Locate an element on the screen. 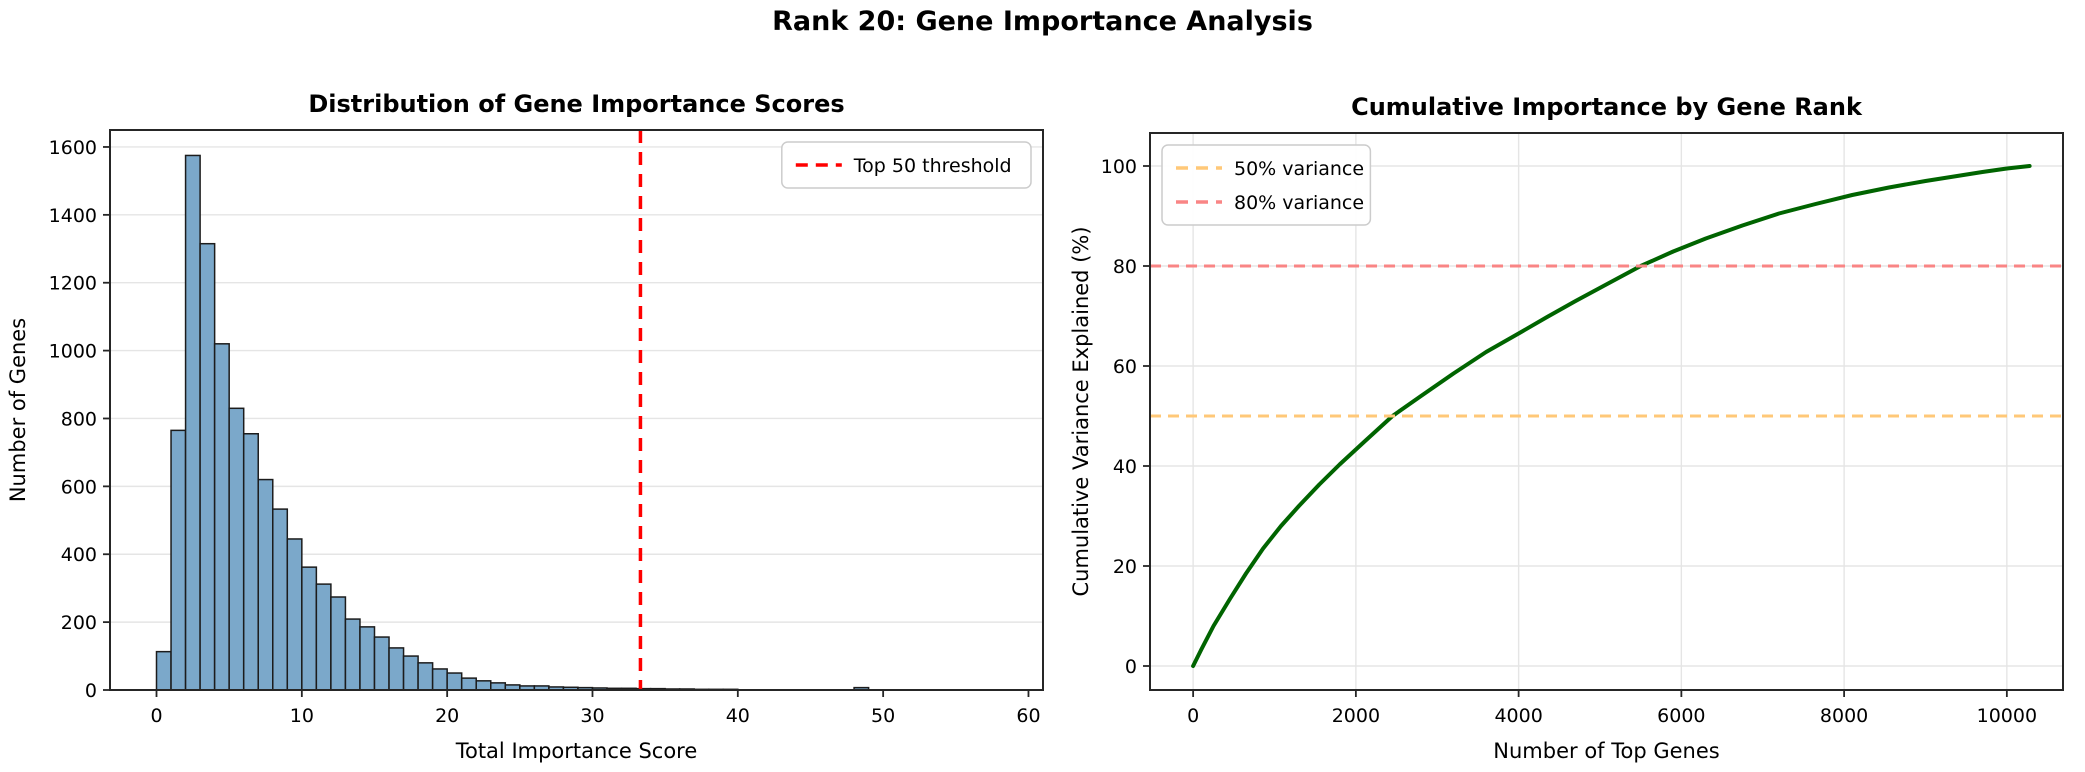 This screenshot has height=772, width=2085. y-tick-label: 1000 is located at coordinates (73, 352).